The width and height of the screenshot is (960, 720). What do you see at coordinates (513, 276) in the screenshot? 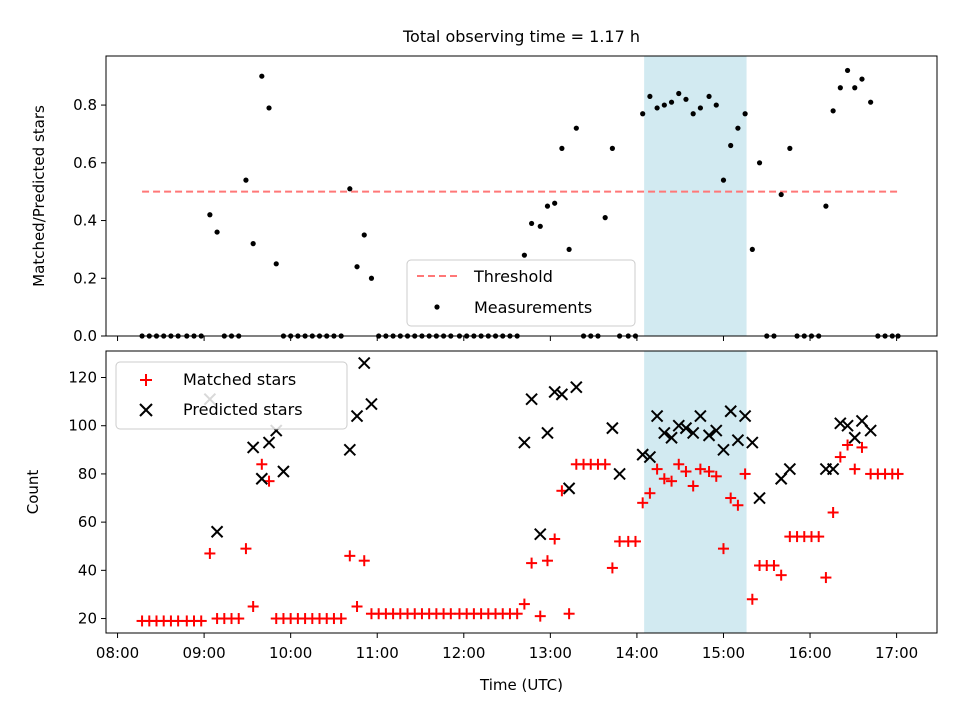
I see `legend-threshold-label: Threshold` at bounding box center [513, 276].